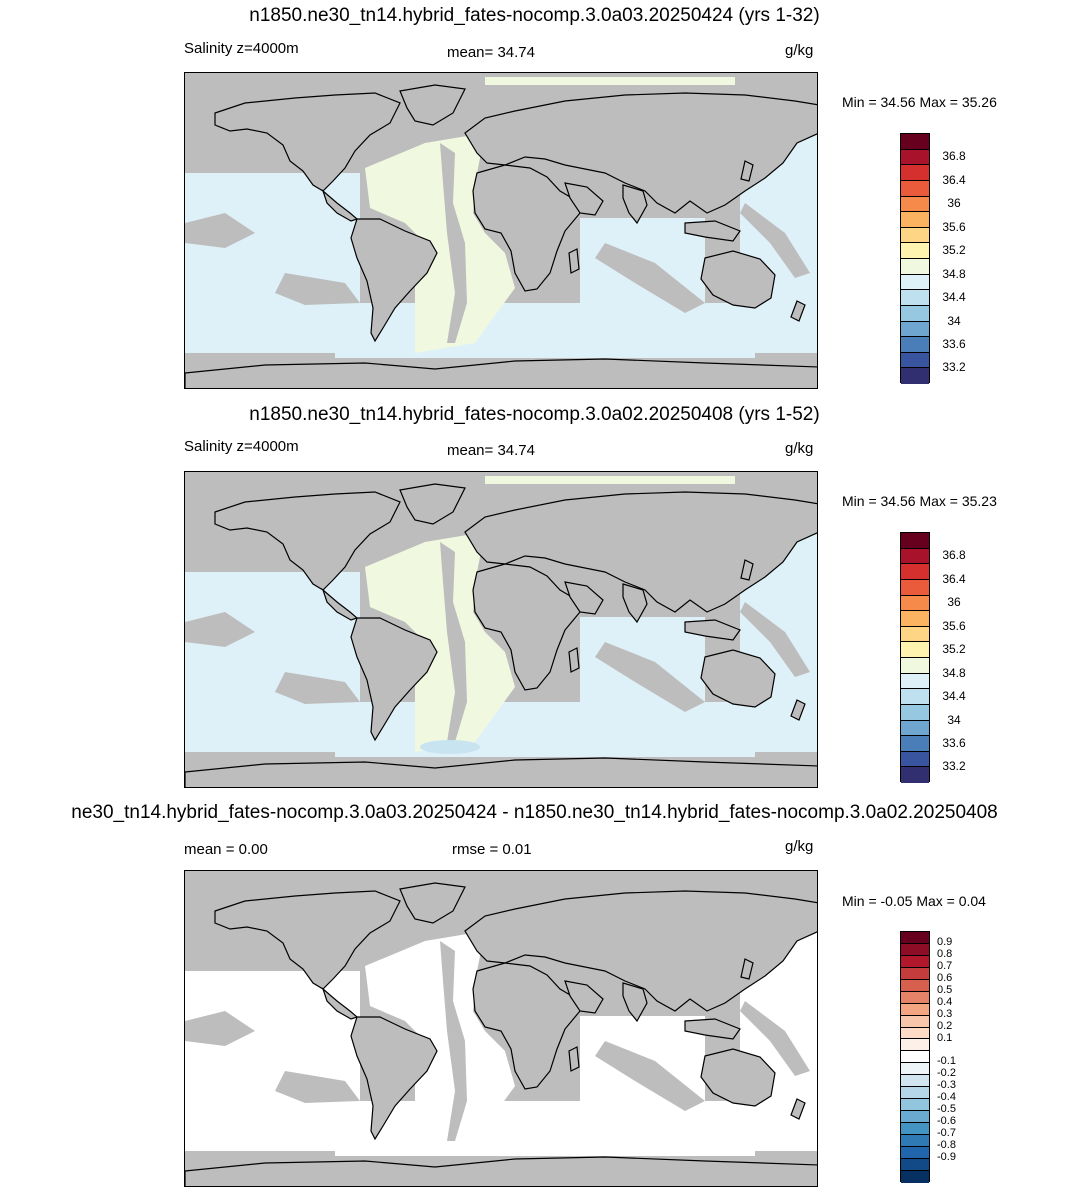  I want to click on colorbar-tick-label: 0.9, so click(945, 941).